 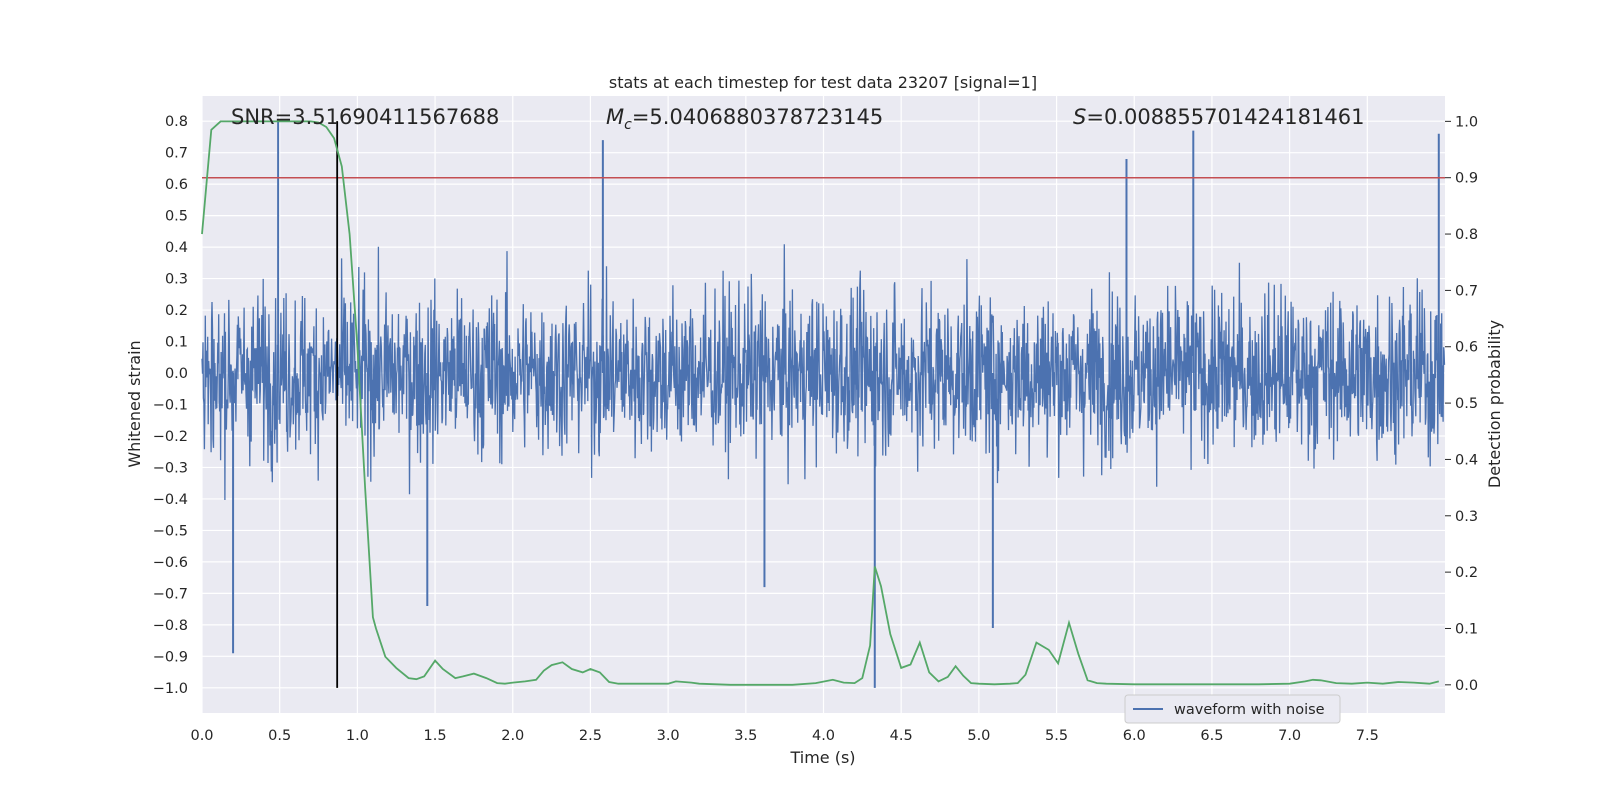 What do you see at coordinates (170, 531) in the screenshot?
I see `y-left-tick-label: −0.5` at bounding box center [170, 531].